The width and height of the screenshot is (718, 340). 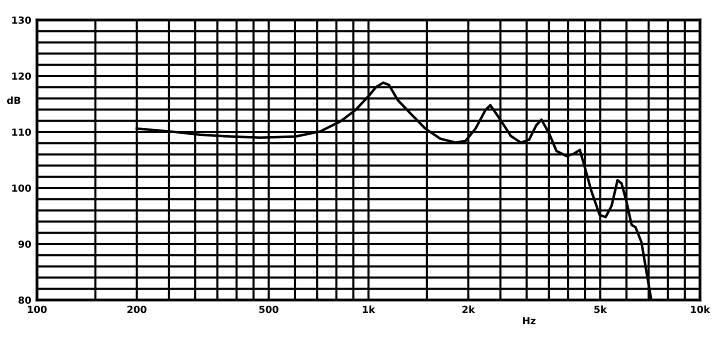 I want to click on x-tick-label: 1k, so click(x=369, y=309).